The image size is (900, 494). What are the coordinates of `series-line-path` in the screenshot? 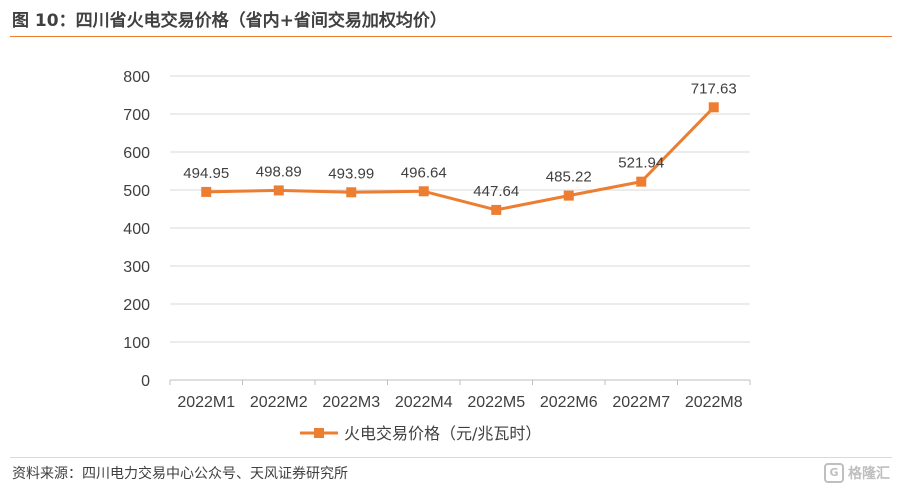 It's located at (460, 159).